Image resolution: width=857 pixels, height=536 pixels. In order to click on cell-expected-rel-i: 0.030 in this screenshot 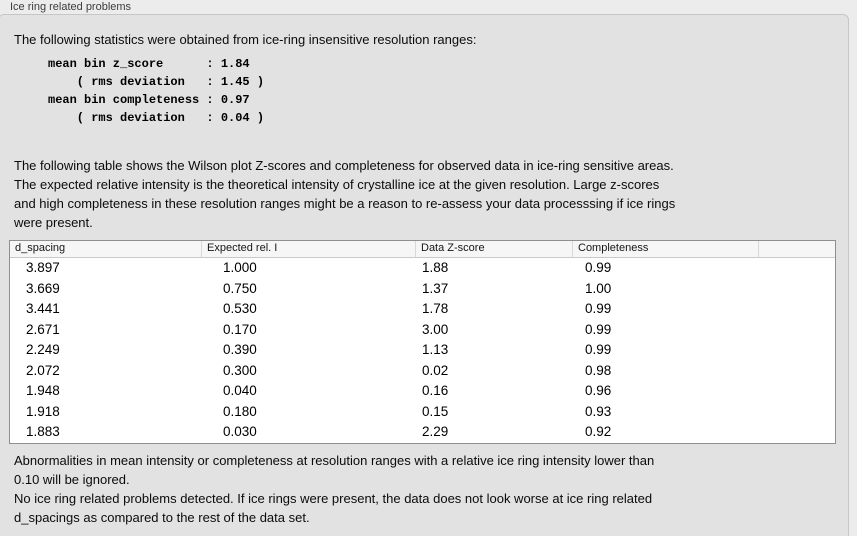, I will do `click(240, 431)`.